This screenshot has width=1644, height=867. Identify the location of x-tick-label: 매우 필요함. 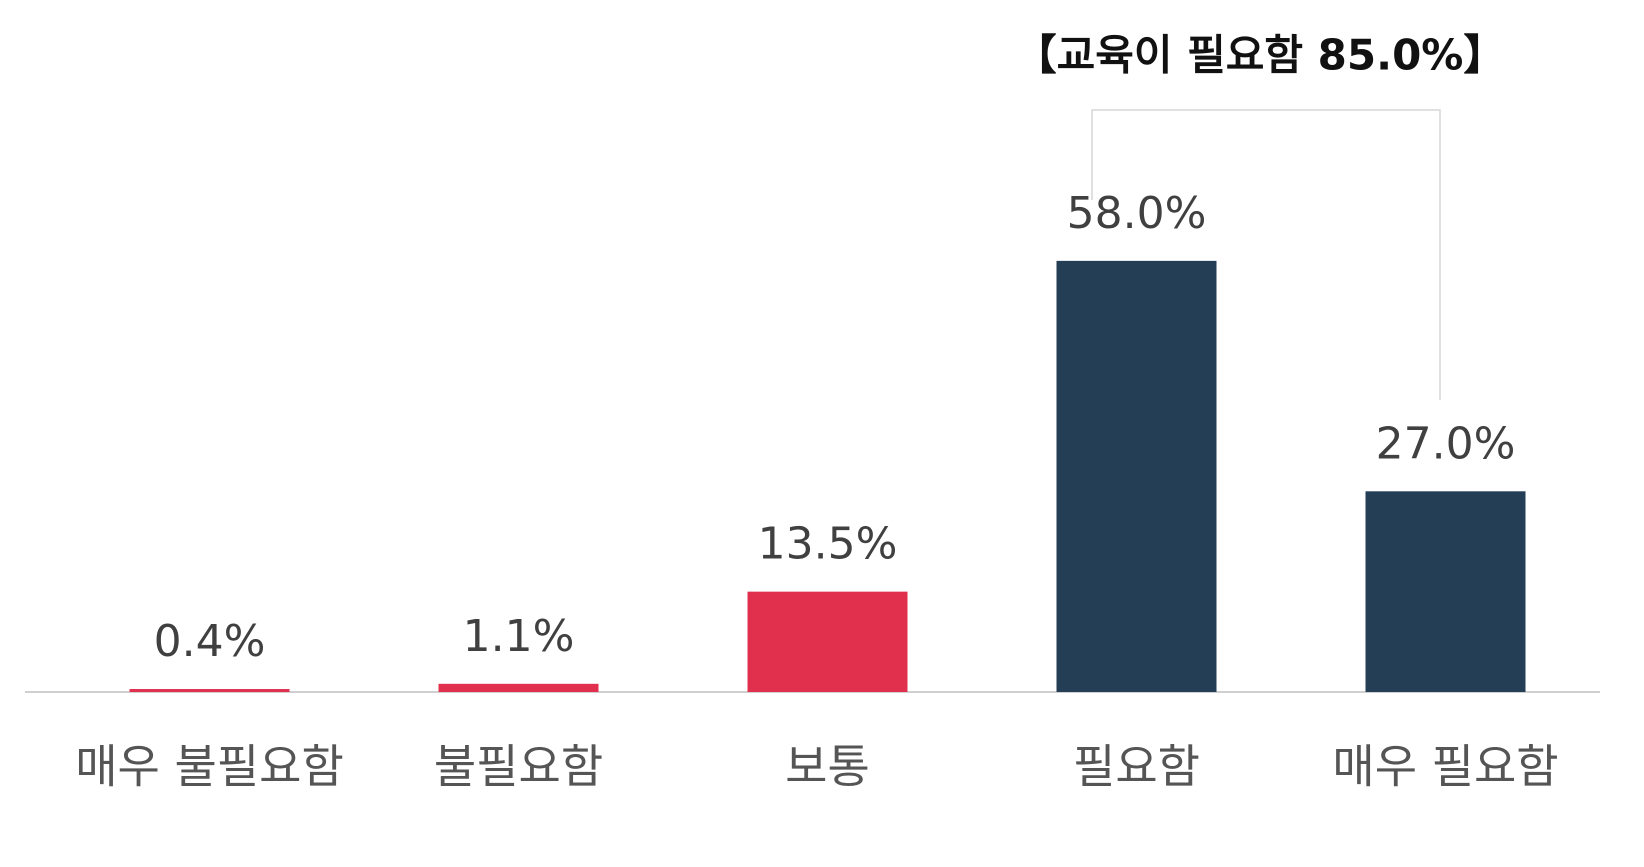
(1445, 767).